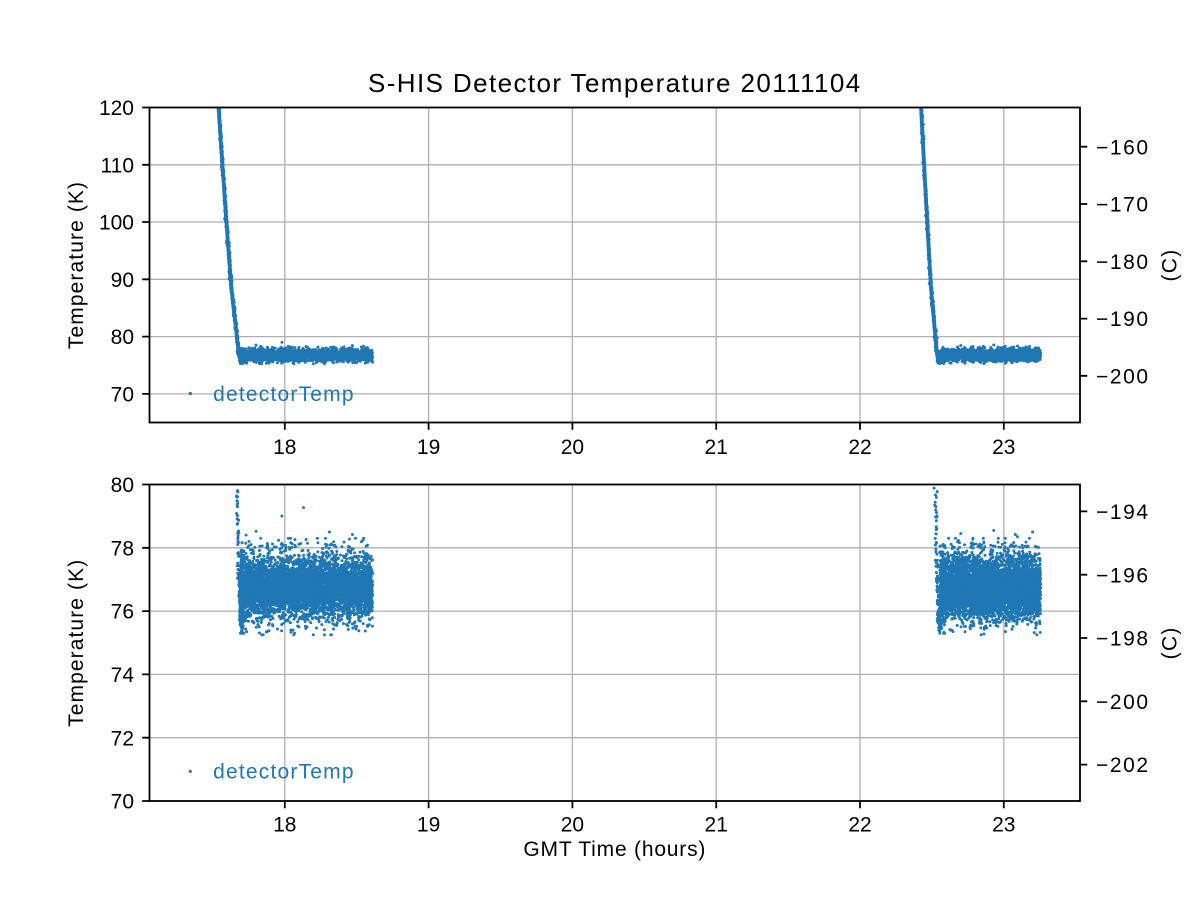  Describe the element at coordinates (1123, 262) in the screenshot. I see `svg-text: −180` at that location.